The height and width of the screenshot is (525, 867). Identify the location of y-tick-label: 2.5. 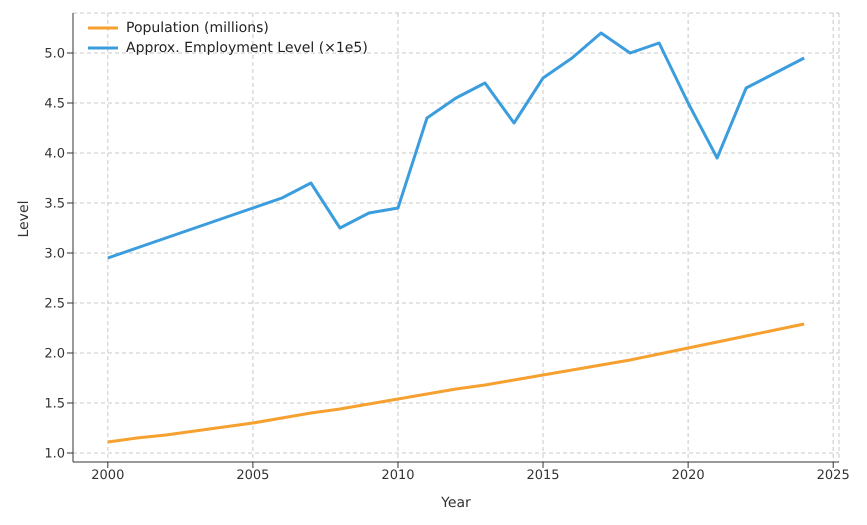
(54, 304).